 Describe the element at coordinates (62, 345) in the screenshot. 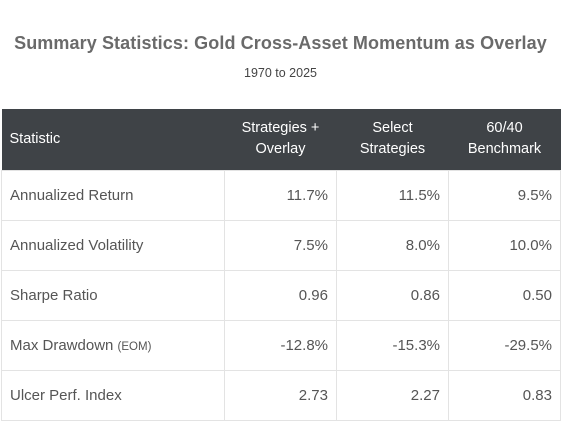

I see `row-label-text: Max Drawdown` at that location.